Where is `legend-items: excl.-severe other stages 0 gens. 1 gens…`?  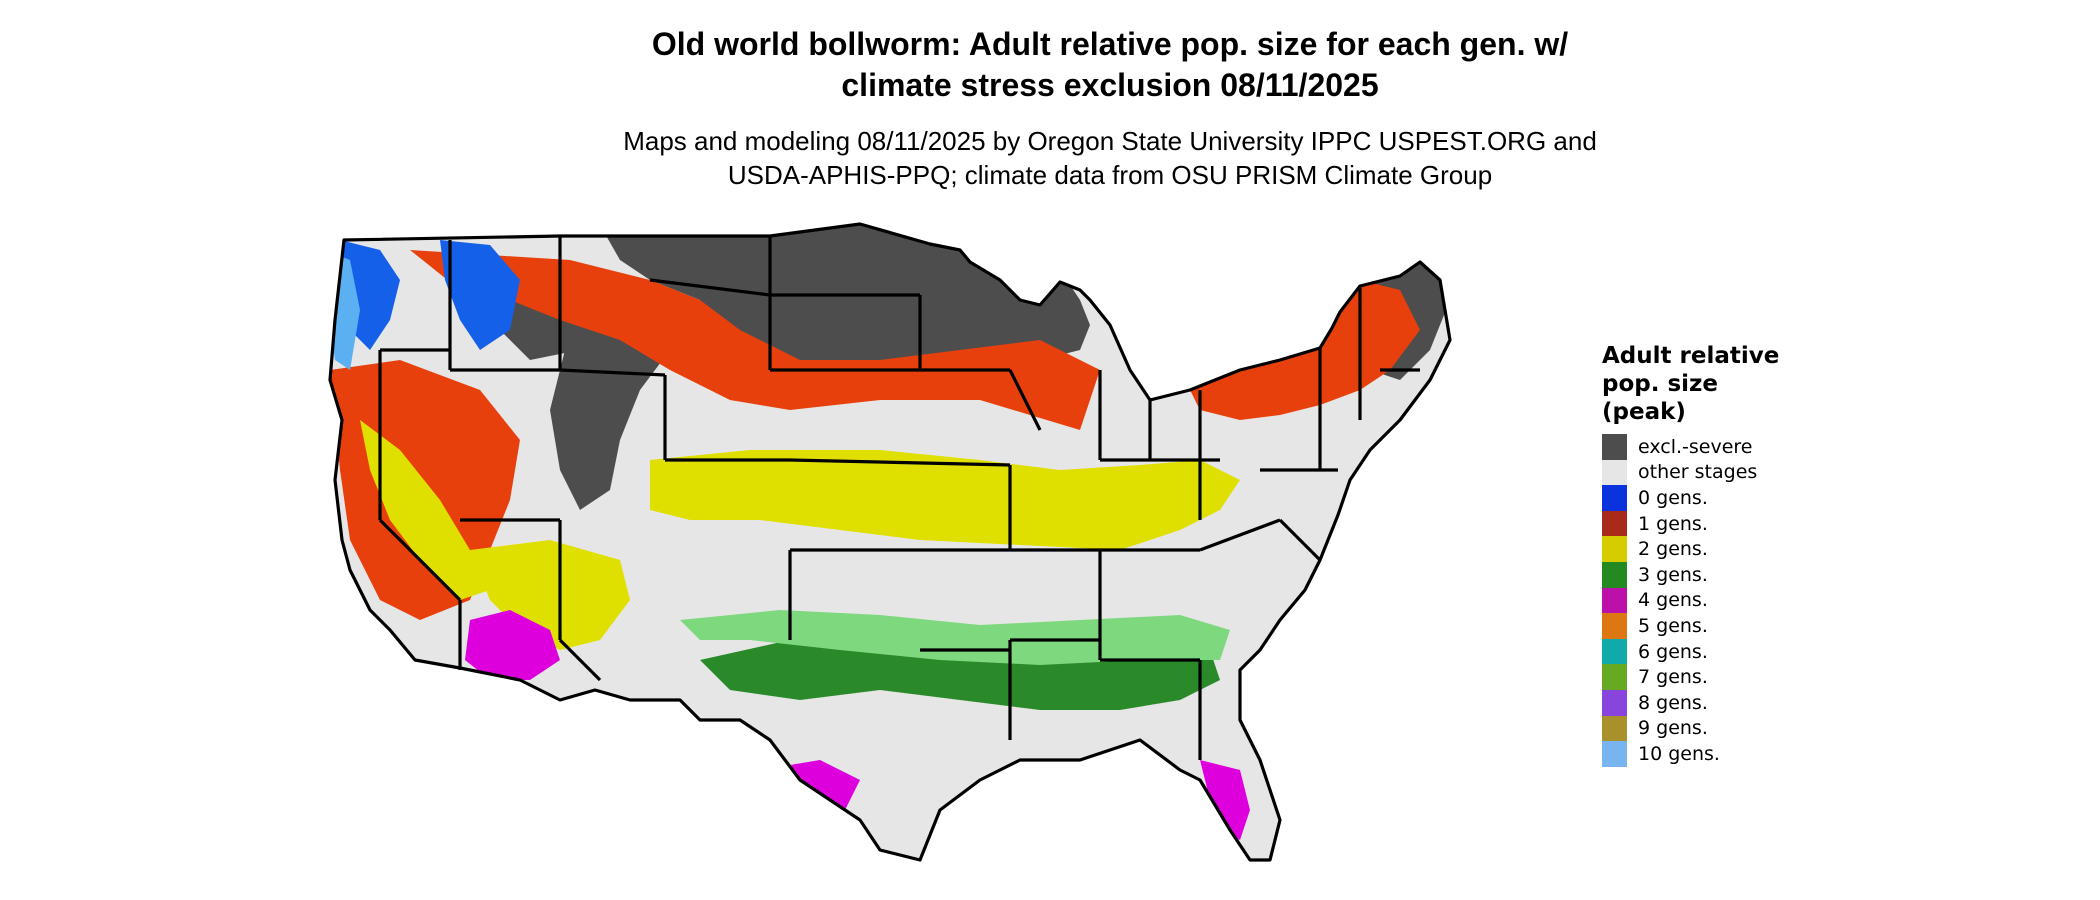
legend-items: excl.-severe other stages 0 gens. 1 gens… is located at coordinates (1712, 600).